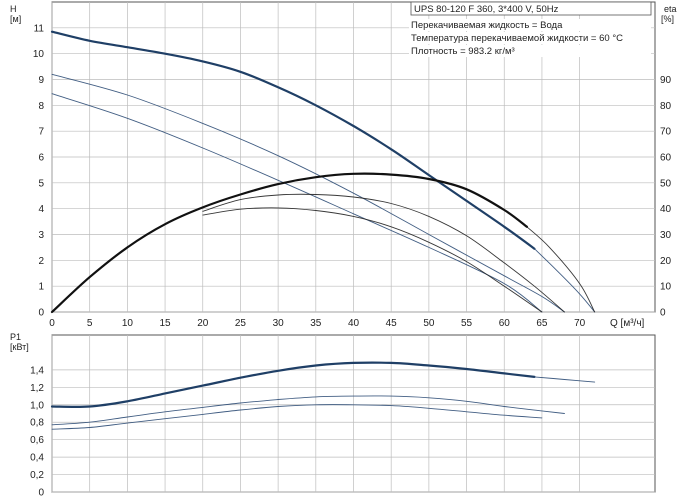 This screenshot has height=500, width=691. Describe the element at coordinates (37, 370) in the screenshot. I see `p1-tick-label: 1,4` at that location.